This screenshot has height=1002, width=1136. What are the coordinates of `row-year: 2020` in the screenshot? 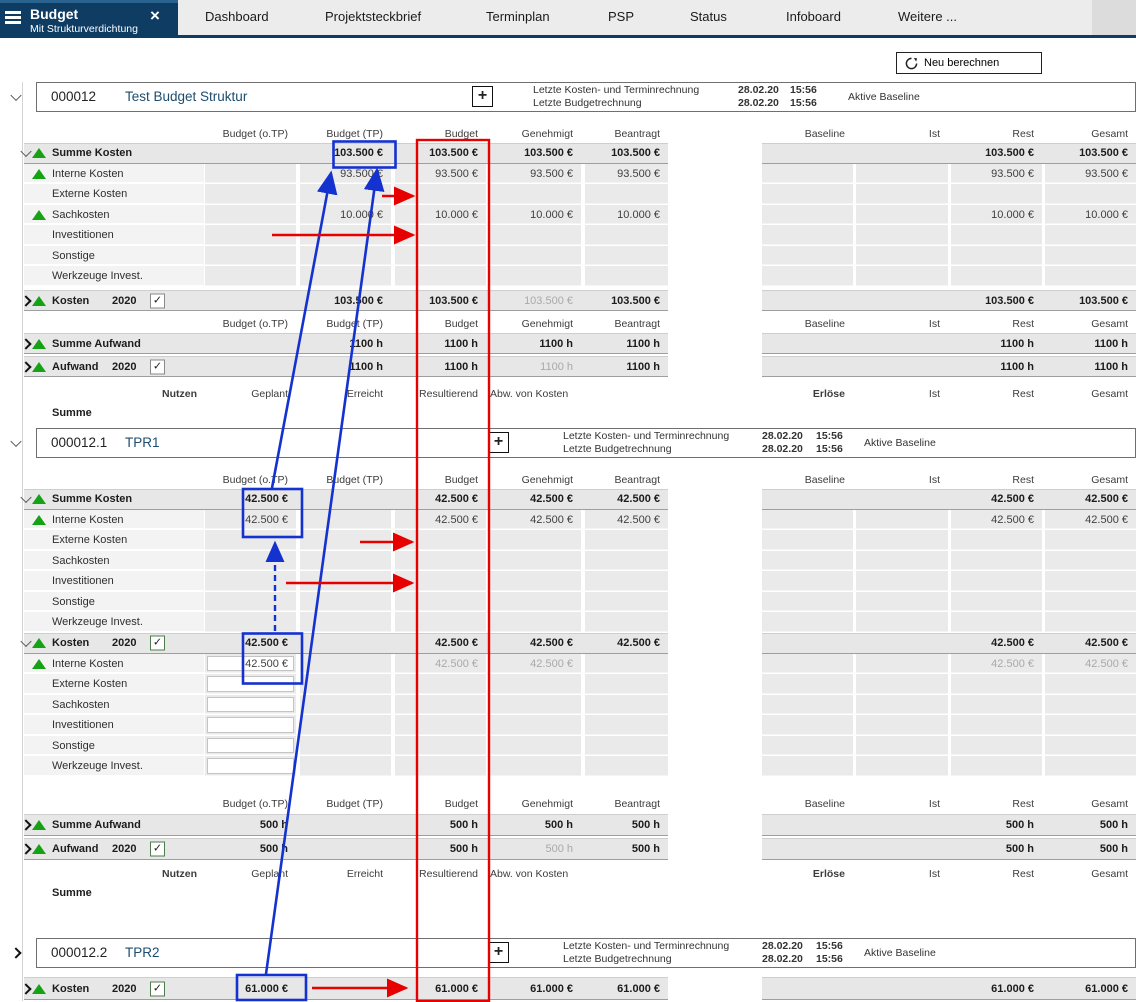 It's located at (124, 643).